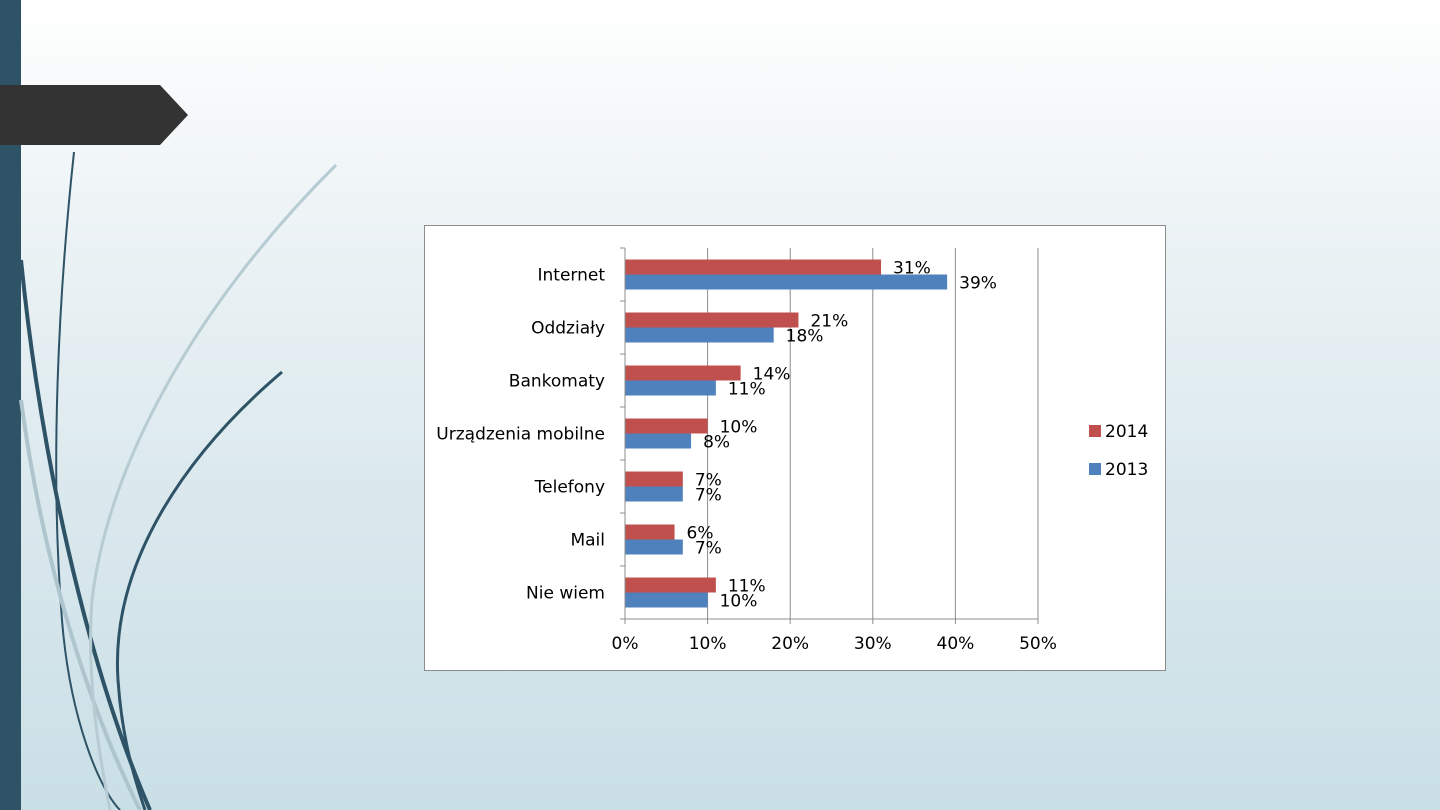  What do you see at coordinates (708, 644) in the screenshot?
I see `x-tick-label: 10%` at bounding box center [708, 644].